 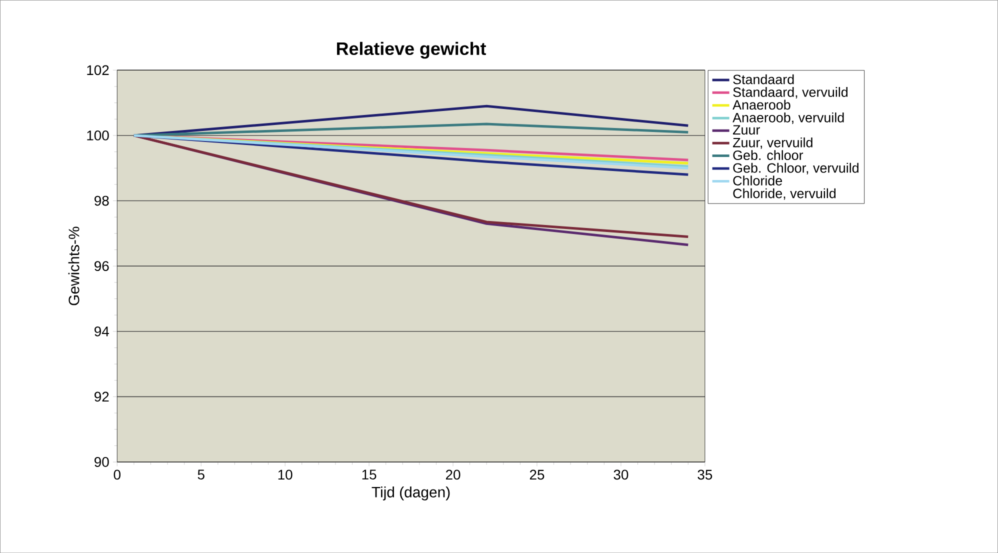 I want to click on y-tick-label: 102, so click(x=98, y=70).